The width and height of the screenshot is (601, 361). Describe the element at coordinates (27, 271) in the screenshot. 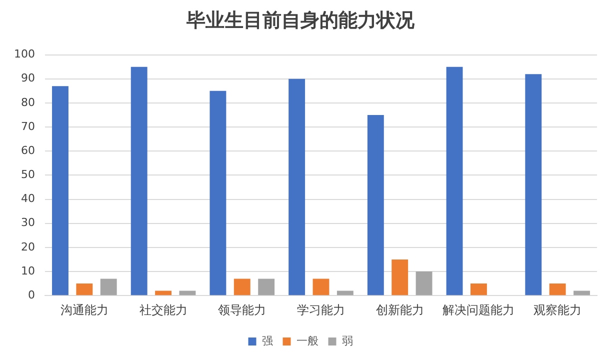

I see `y-tick-label: 10` at that location.